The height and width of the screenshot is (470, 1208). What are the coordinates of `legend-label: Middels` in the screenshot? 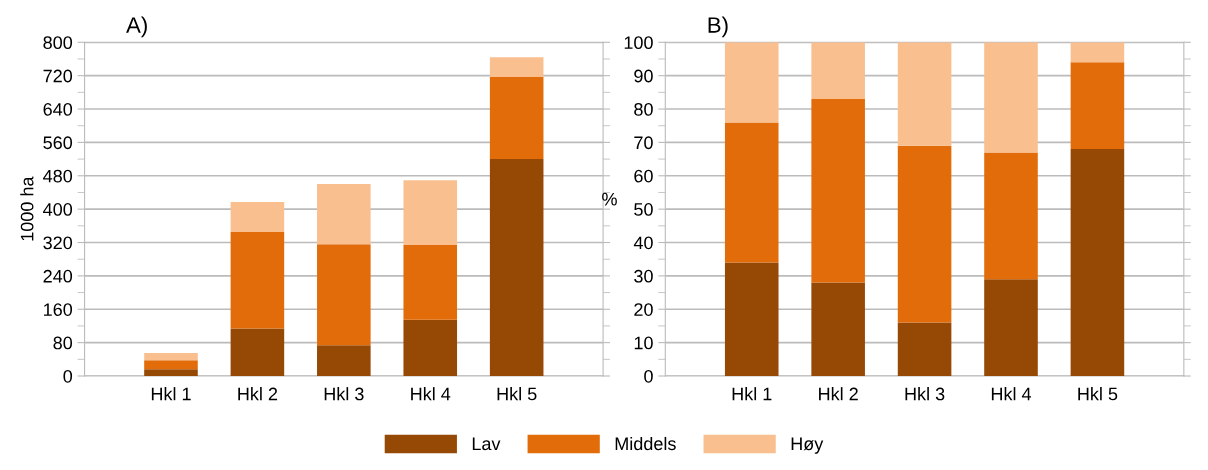 It's located at (645, 443).